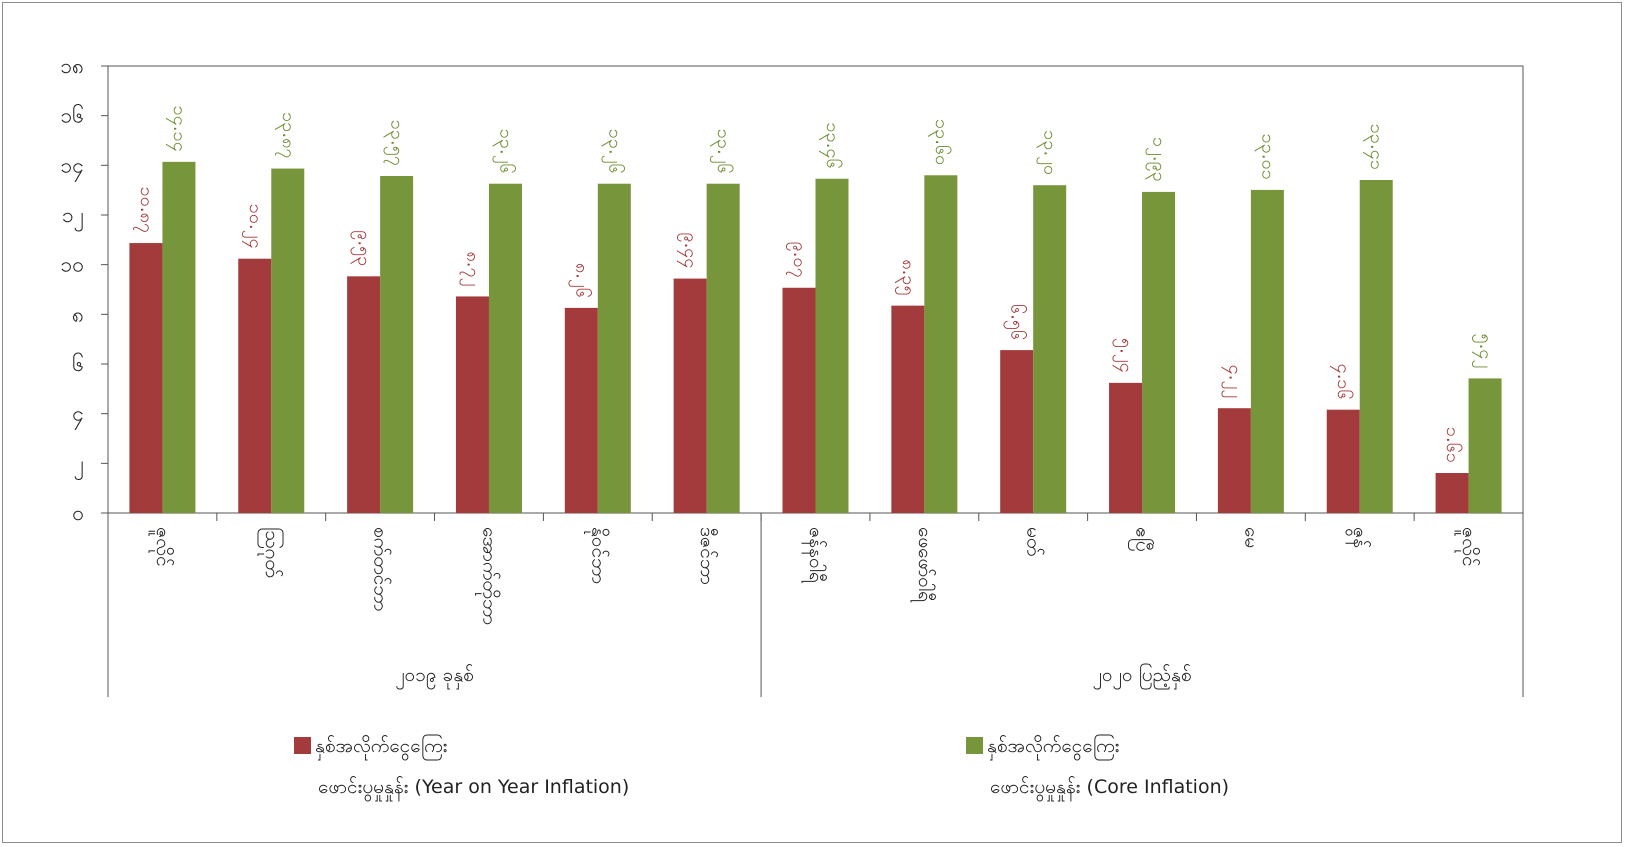  I want to click on y-tick-label: ၀, so click(78, 513).